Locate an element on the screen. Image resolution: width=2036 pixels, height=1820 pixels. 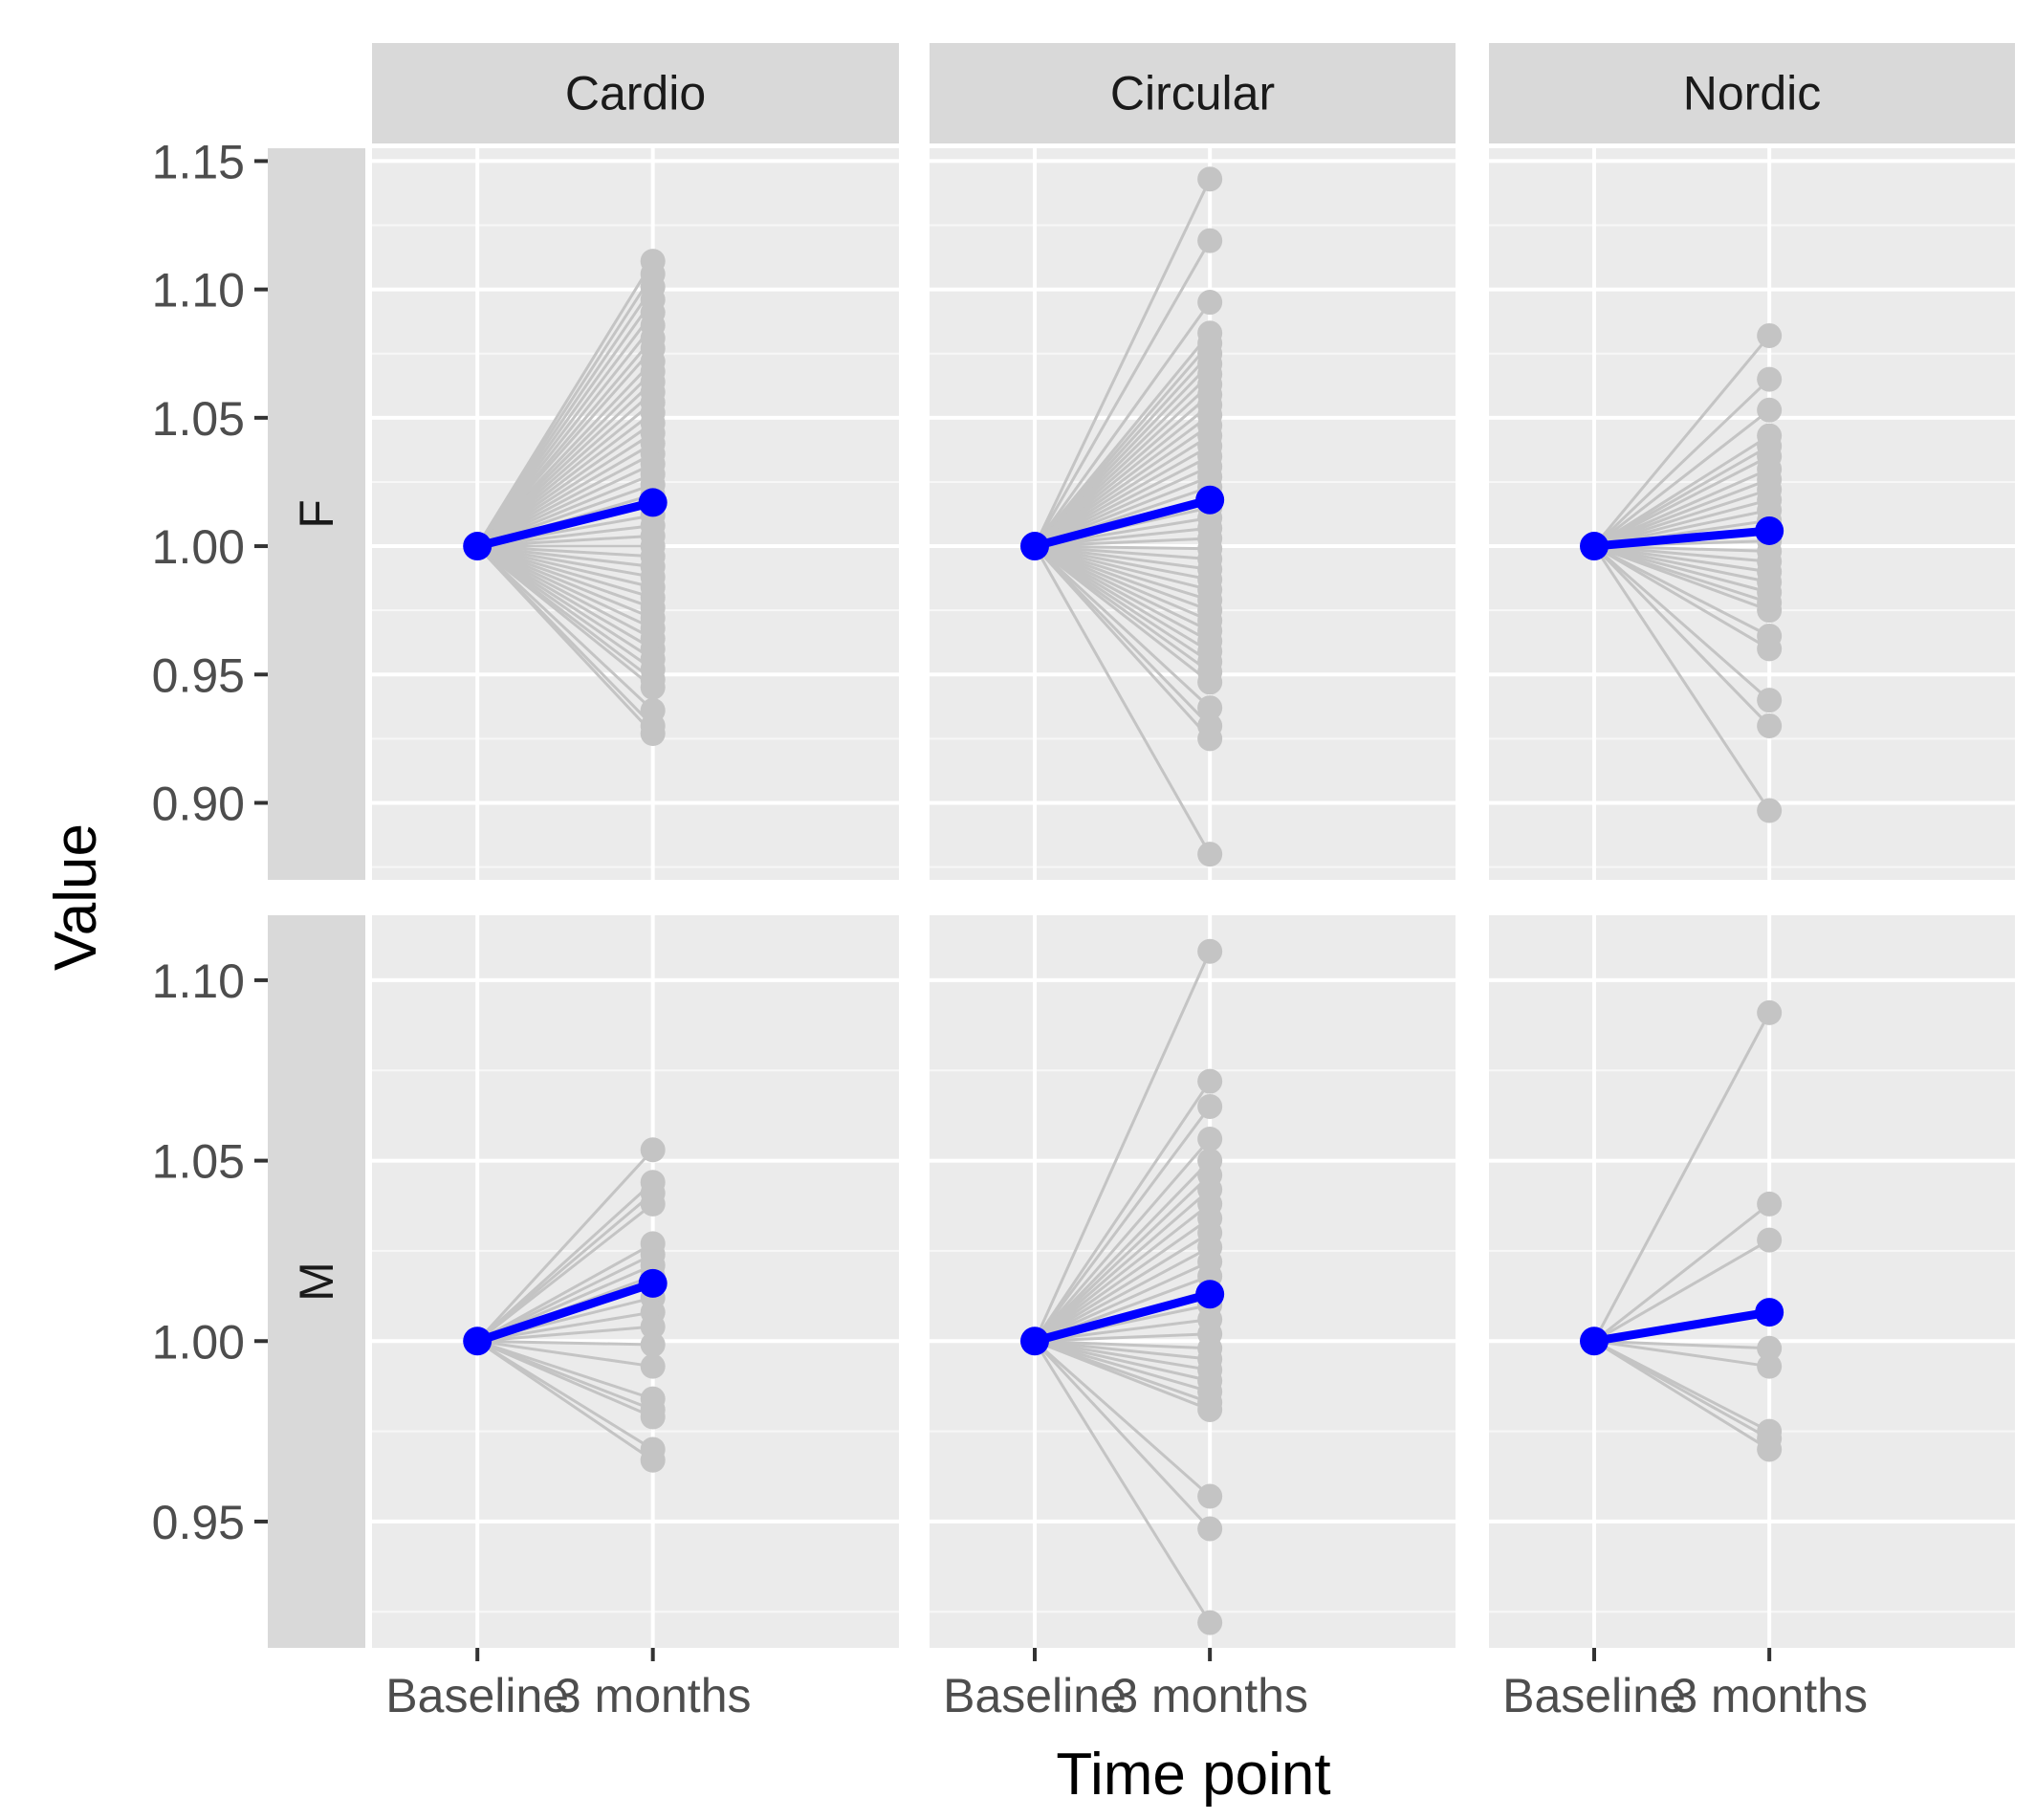
column-strip-label: Nordic is located at coordinates (1752, 94).